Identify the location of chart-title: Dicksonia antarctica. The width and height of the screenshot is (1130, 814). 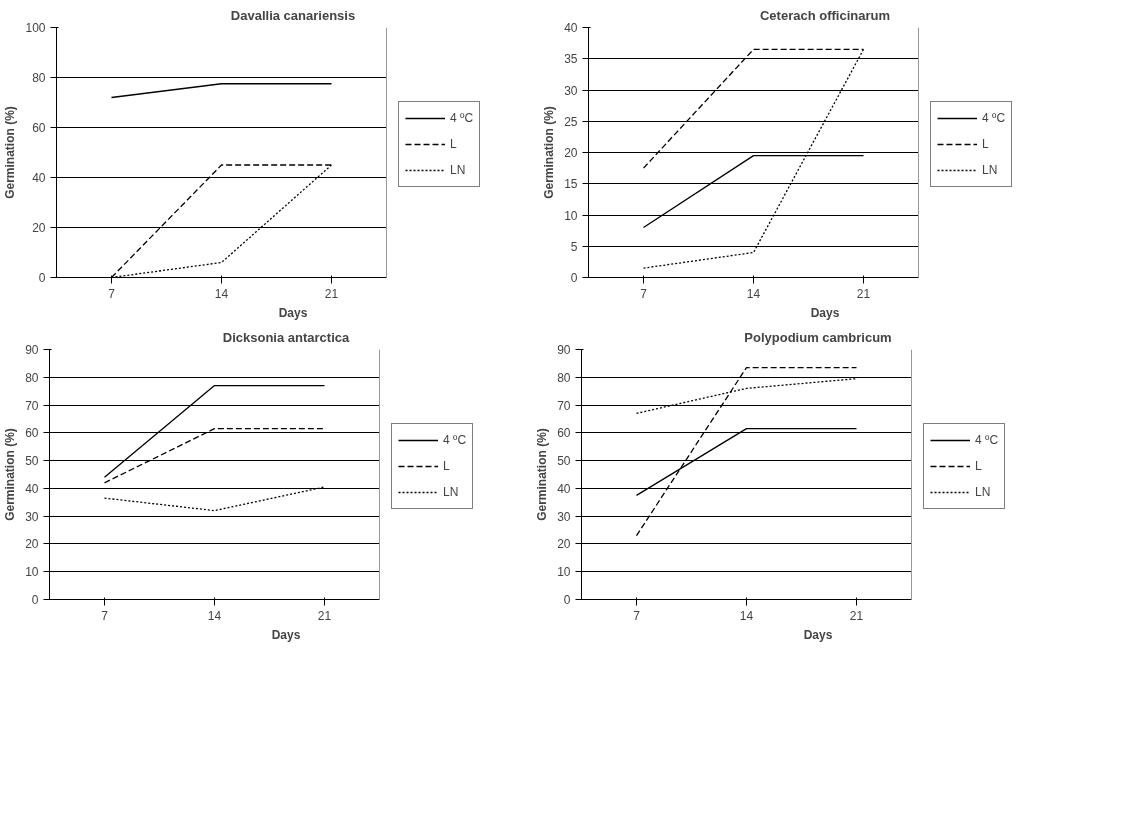
(286, 337).